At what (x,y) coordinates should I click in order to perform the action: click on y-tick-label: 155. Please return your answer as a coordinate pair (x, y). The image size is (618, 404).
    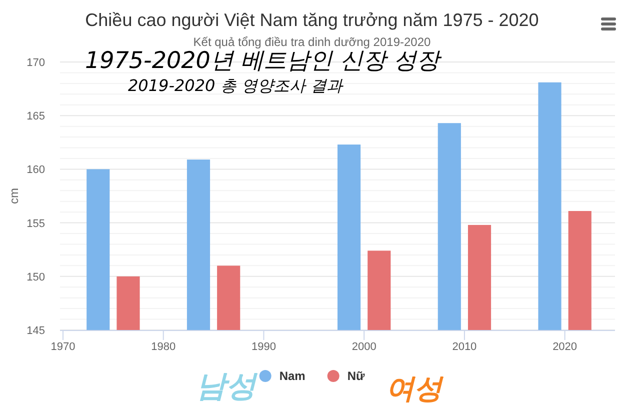
    Looking at the image, I should click on (35, 224).